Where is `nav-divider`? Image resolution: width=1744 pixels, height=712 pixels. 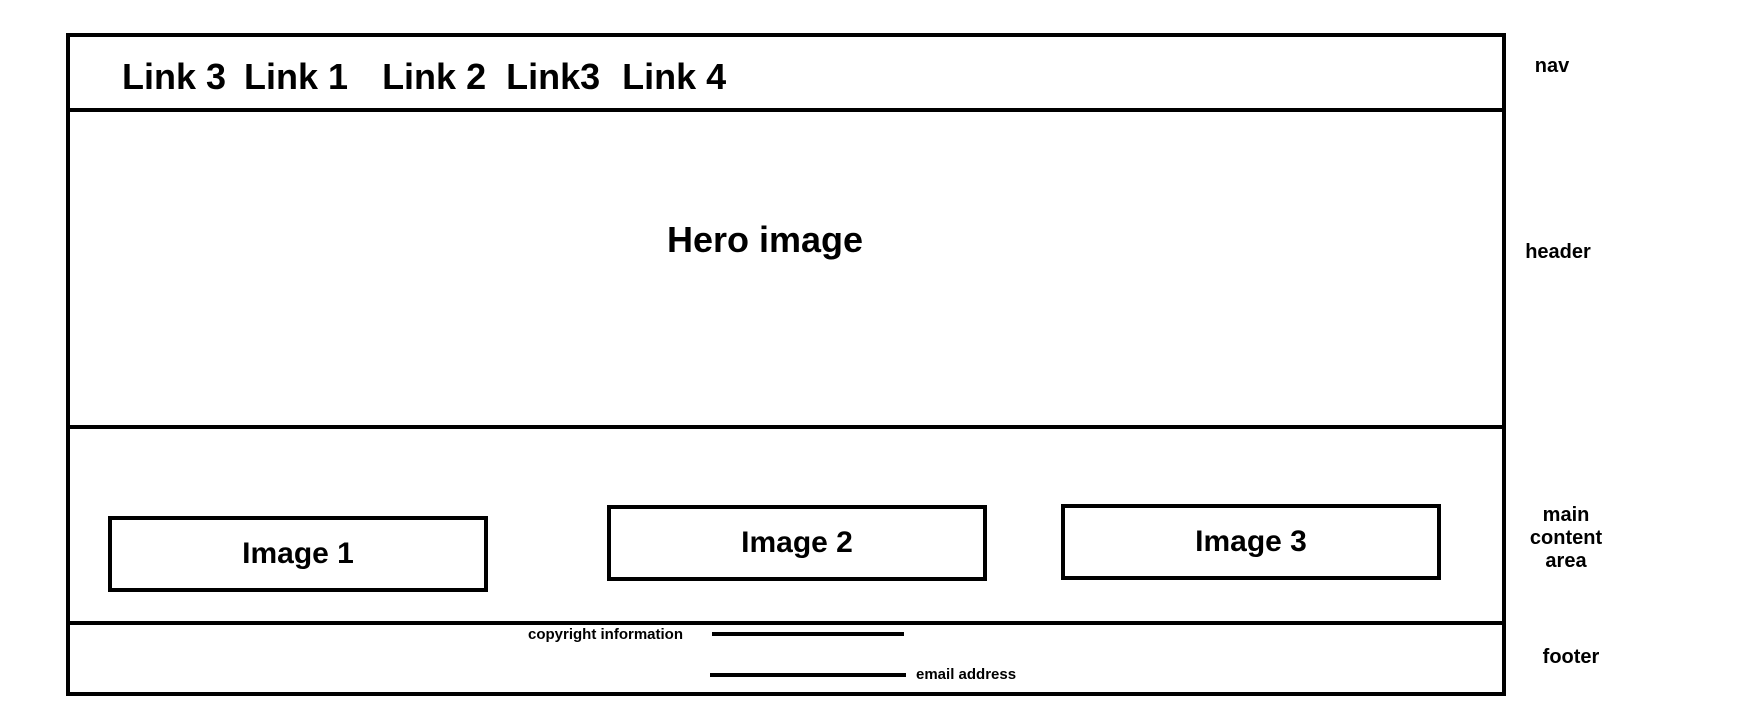 nav-divider is located at coordinates (786, 110).